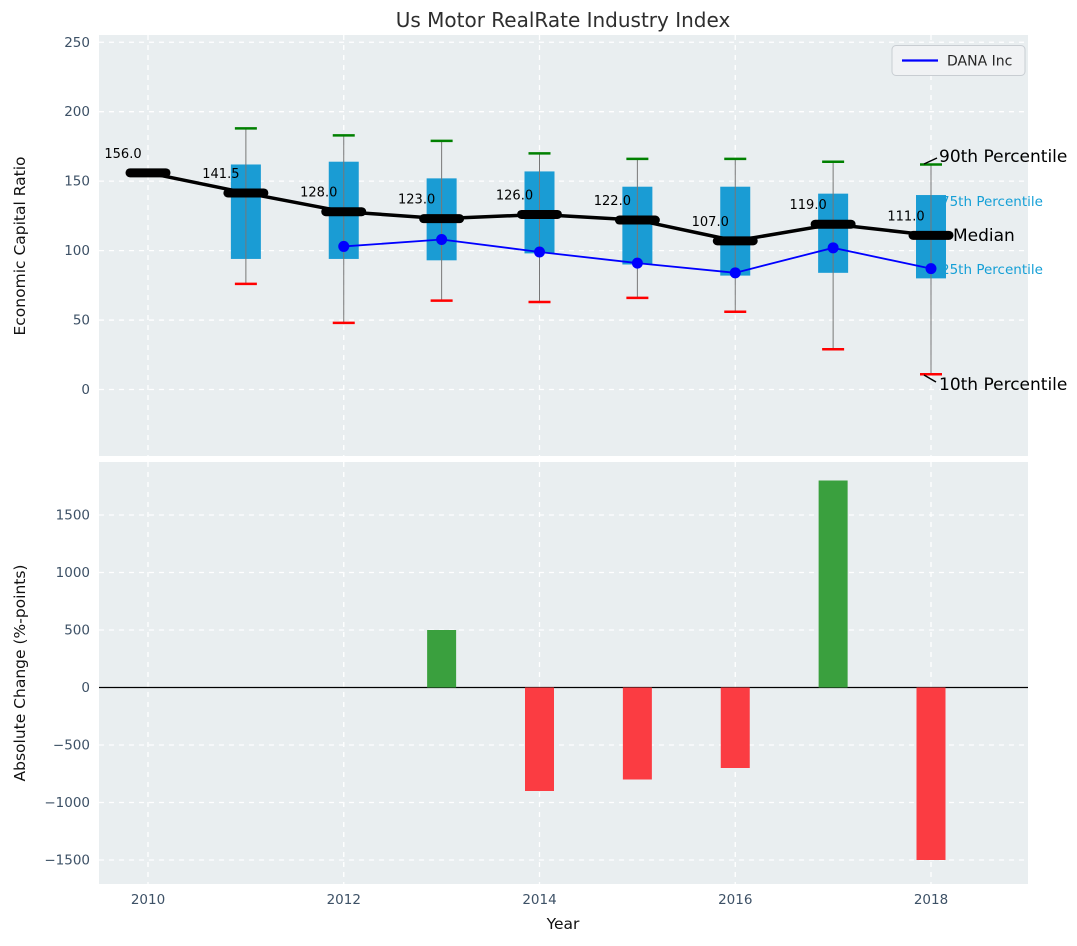 This screenshot has height=946, width=1077. What do you see at coordinates (73, 573) in the screenshot?
I see `y-tick-label: 1000` at bounding box center [73, 573].